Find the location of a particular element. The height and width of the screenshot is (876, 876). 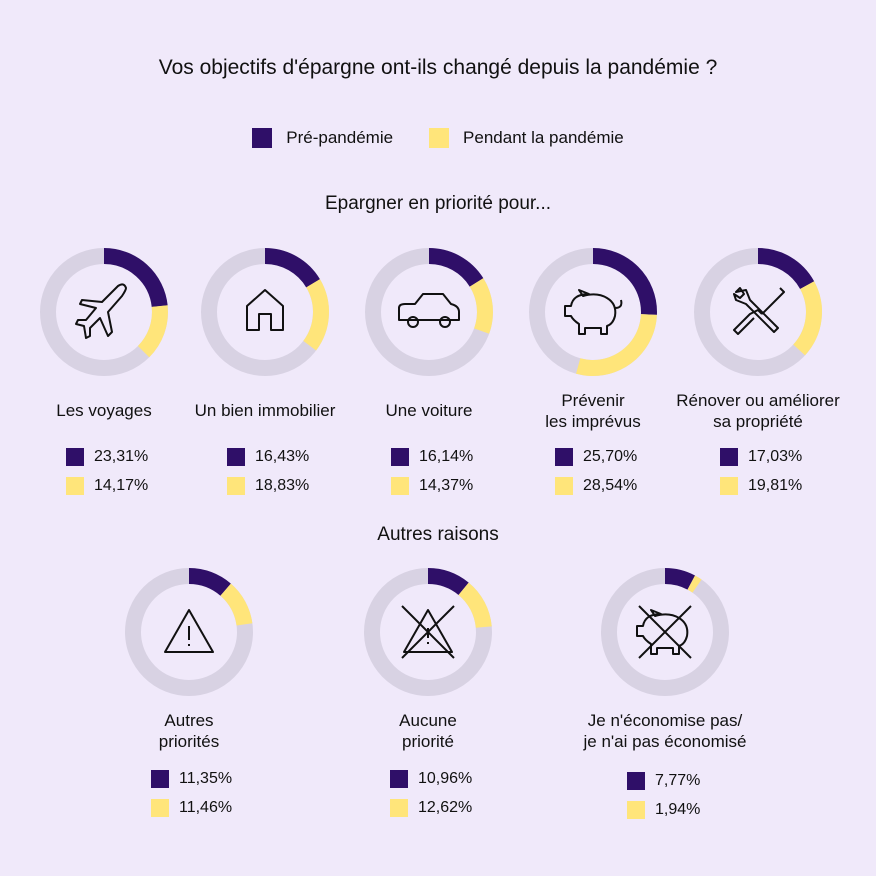

legend-swatch-during is located at coordinates (439, 138).